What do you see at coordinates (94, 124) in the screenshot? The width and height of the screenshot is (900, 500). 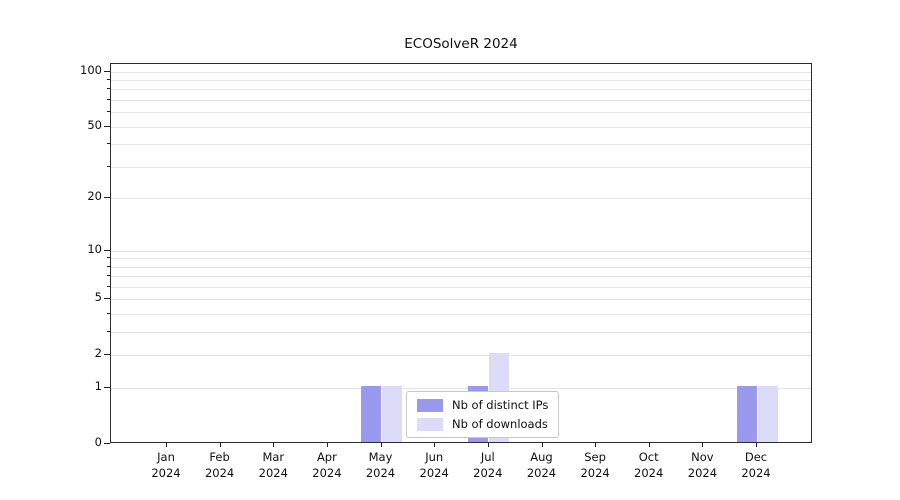 I see `y-tick-label: 50` at bounding box center [94, 124].